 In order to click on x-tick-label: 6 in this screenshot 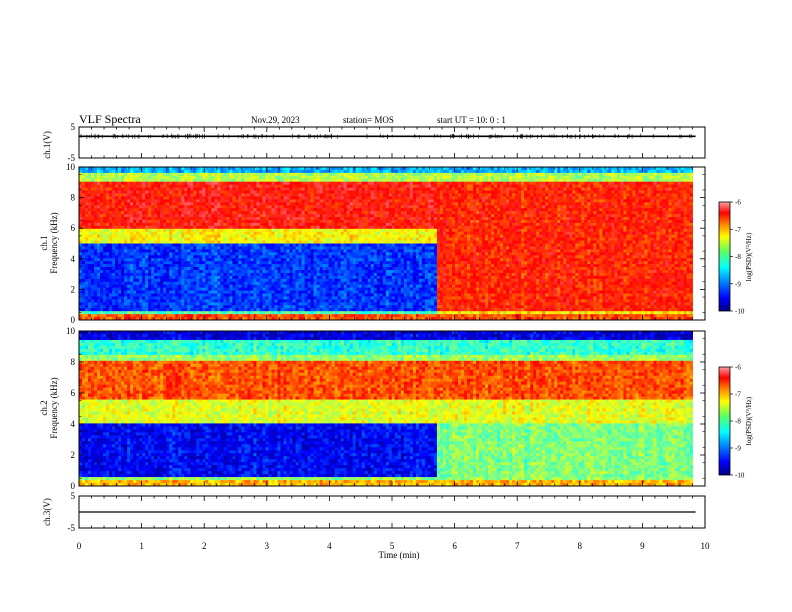, I will do `click(454, 546)`.